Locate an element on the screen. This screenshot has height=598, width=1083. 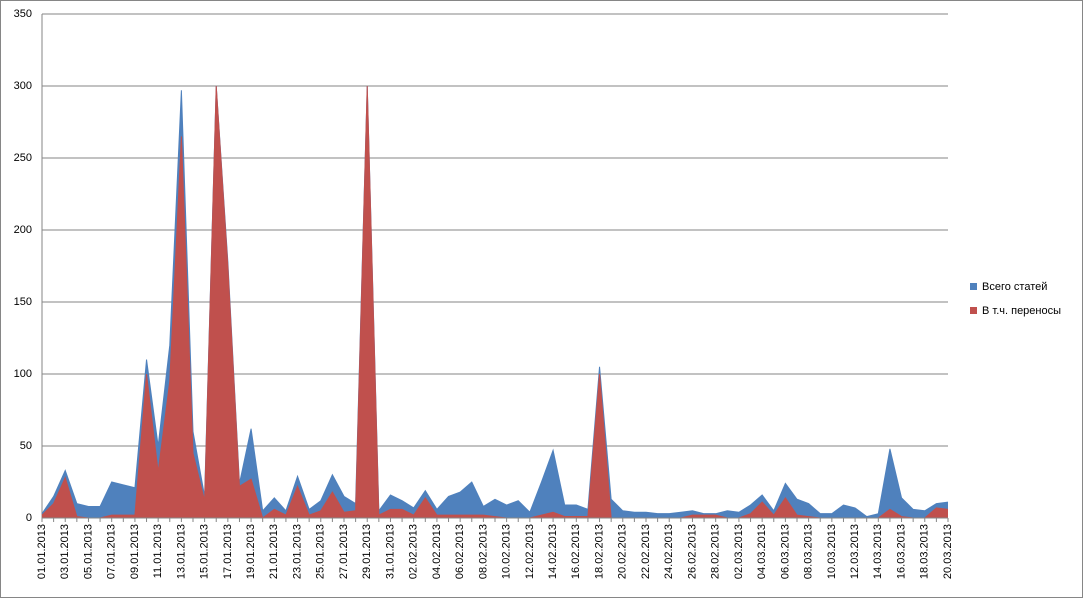
x-tick-label: 21.01.2013 is located at coordinates (274, 551).